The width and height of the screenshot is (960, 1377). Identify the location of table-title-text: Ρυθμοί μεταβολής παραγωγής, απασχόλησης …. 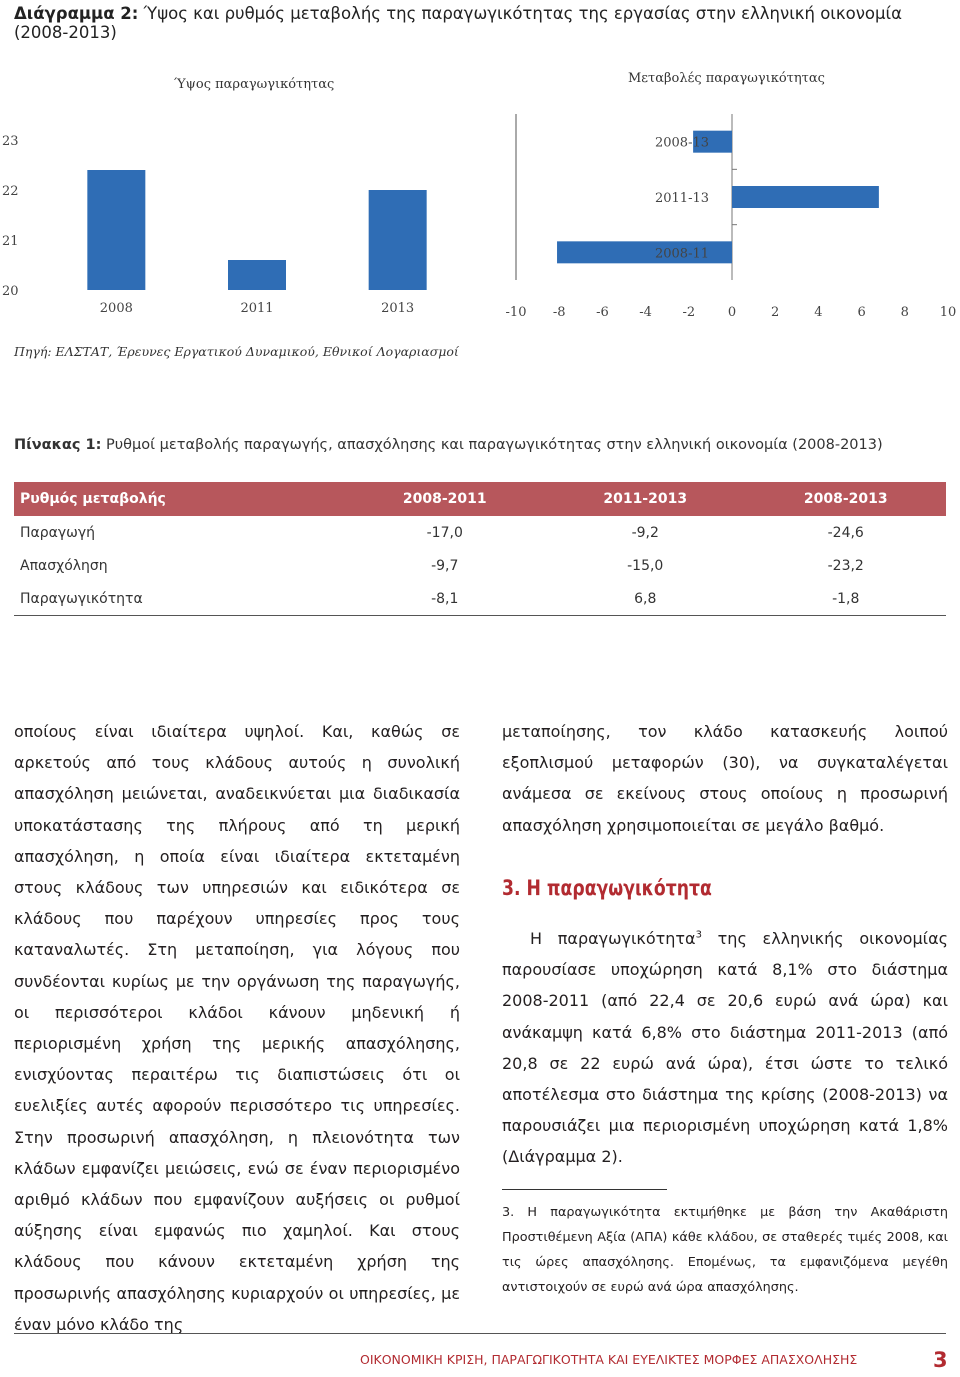
(492, 445).